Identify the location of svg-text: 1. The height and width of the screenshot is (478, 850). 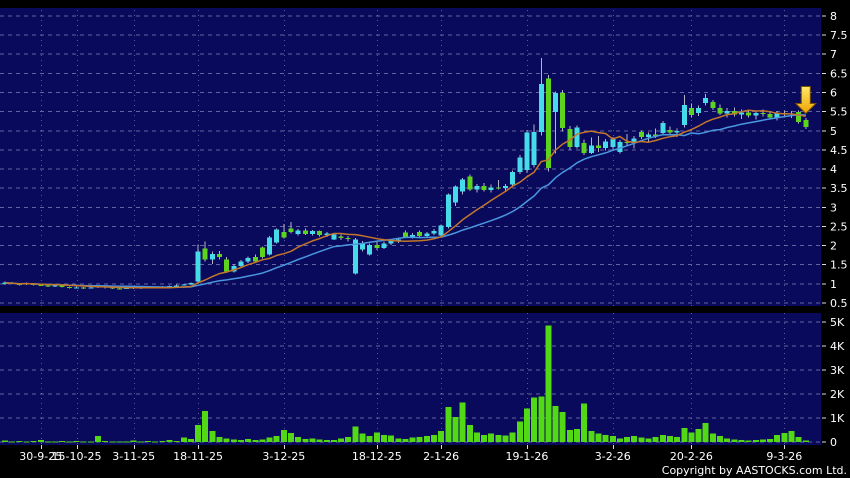
(833, 284).